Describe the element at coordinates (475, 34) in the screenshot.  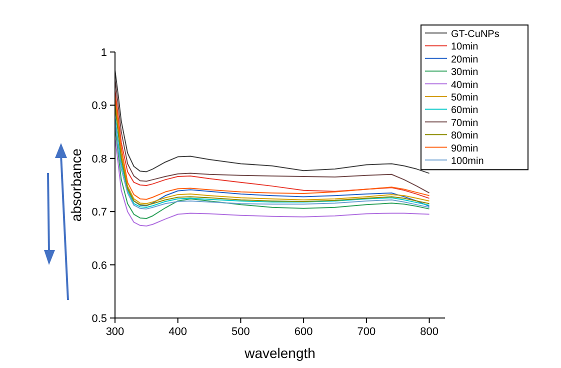
I see `legend-label: GT-CuNPs` at that location.